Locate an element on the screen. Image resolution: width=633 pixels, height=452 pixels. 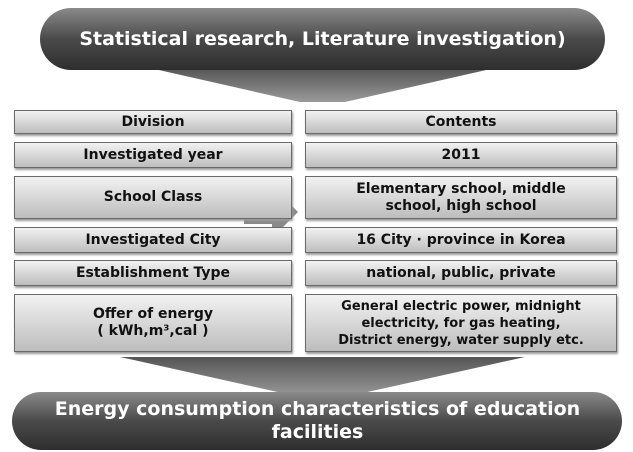
cell-text: electricity, for gas heating, is located at coordinates (461, 323).